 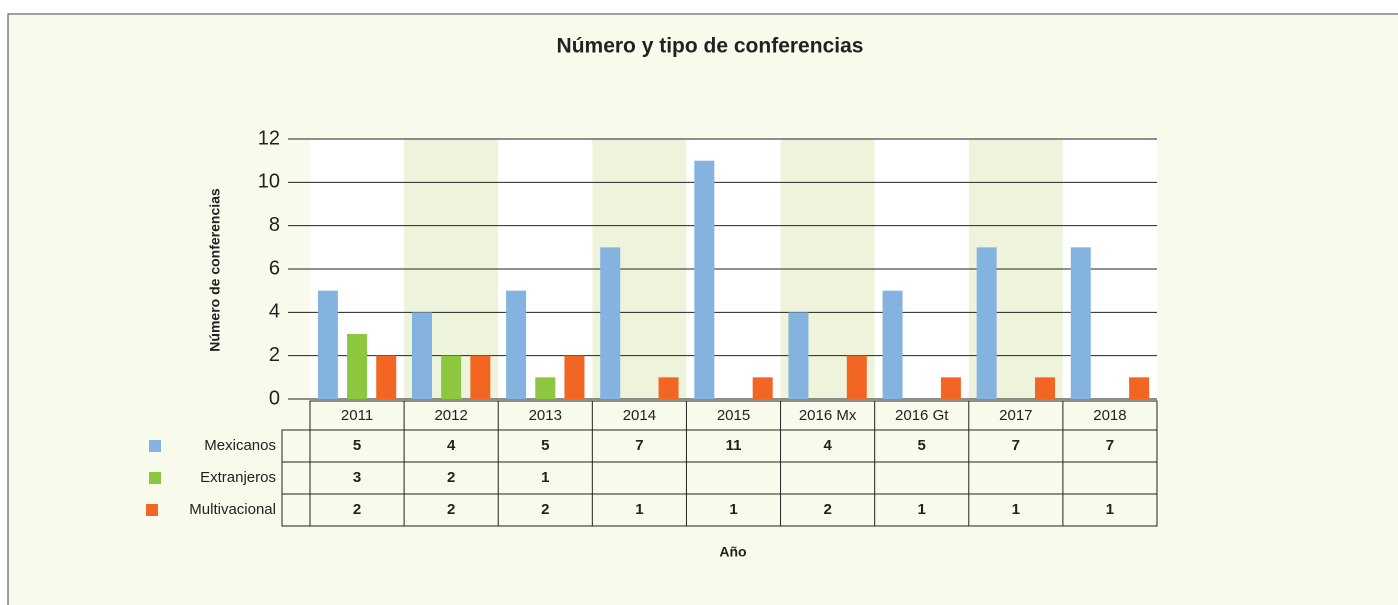 What do you see at coordinates (733, 415) in the screenshot?
I see `x-tick-label: 2015` at bounding box center [733, 415].